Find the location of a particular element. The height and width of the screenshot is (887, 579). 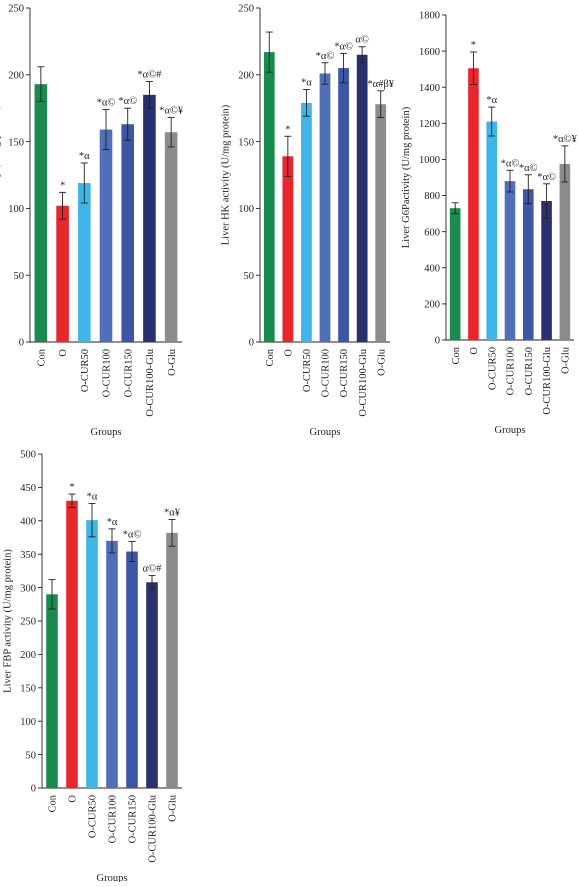

y-tick-label: 450 is located at coordinates (28, 488).